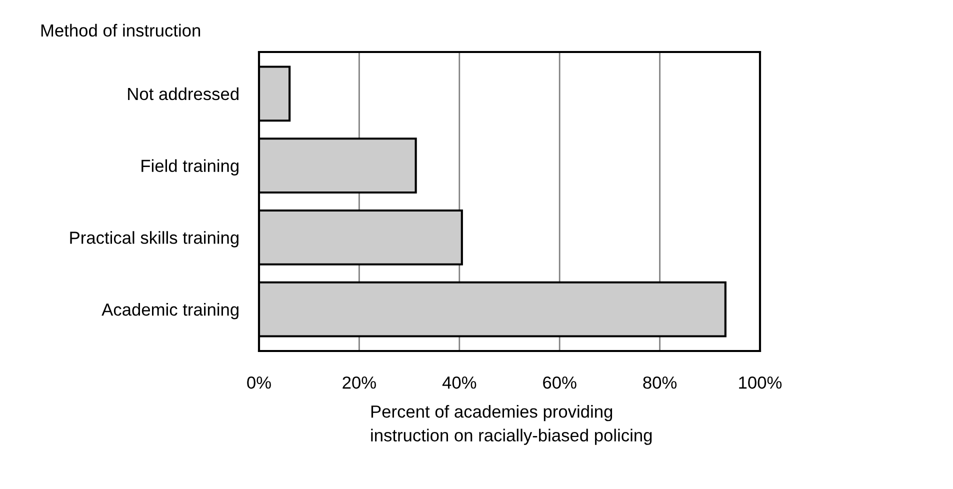 The height and width of the screenshot is (489, 953). Describe the element at coordinates (760, 382) in the screenshot. I see `x-tick-label: 100%` at that location.